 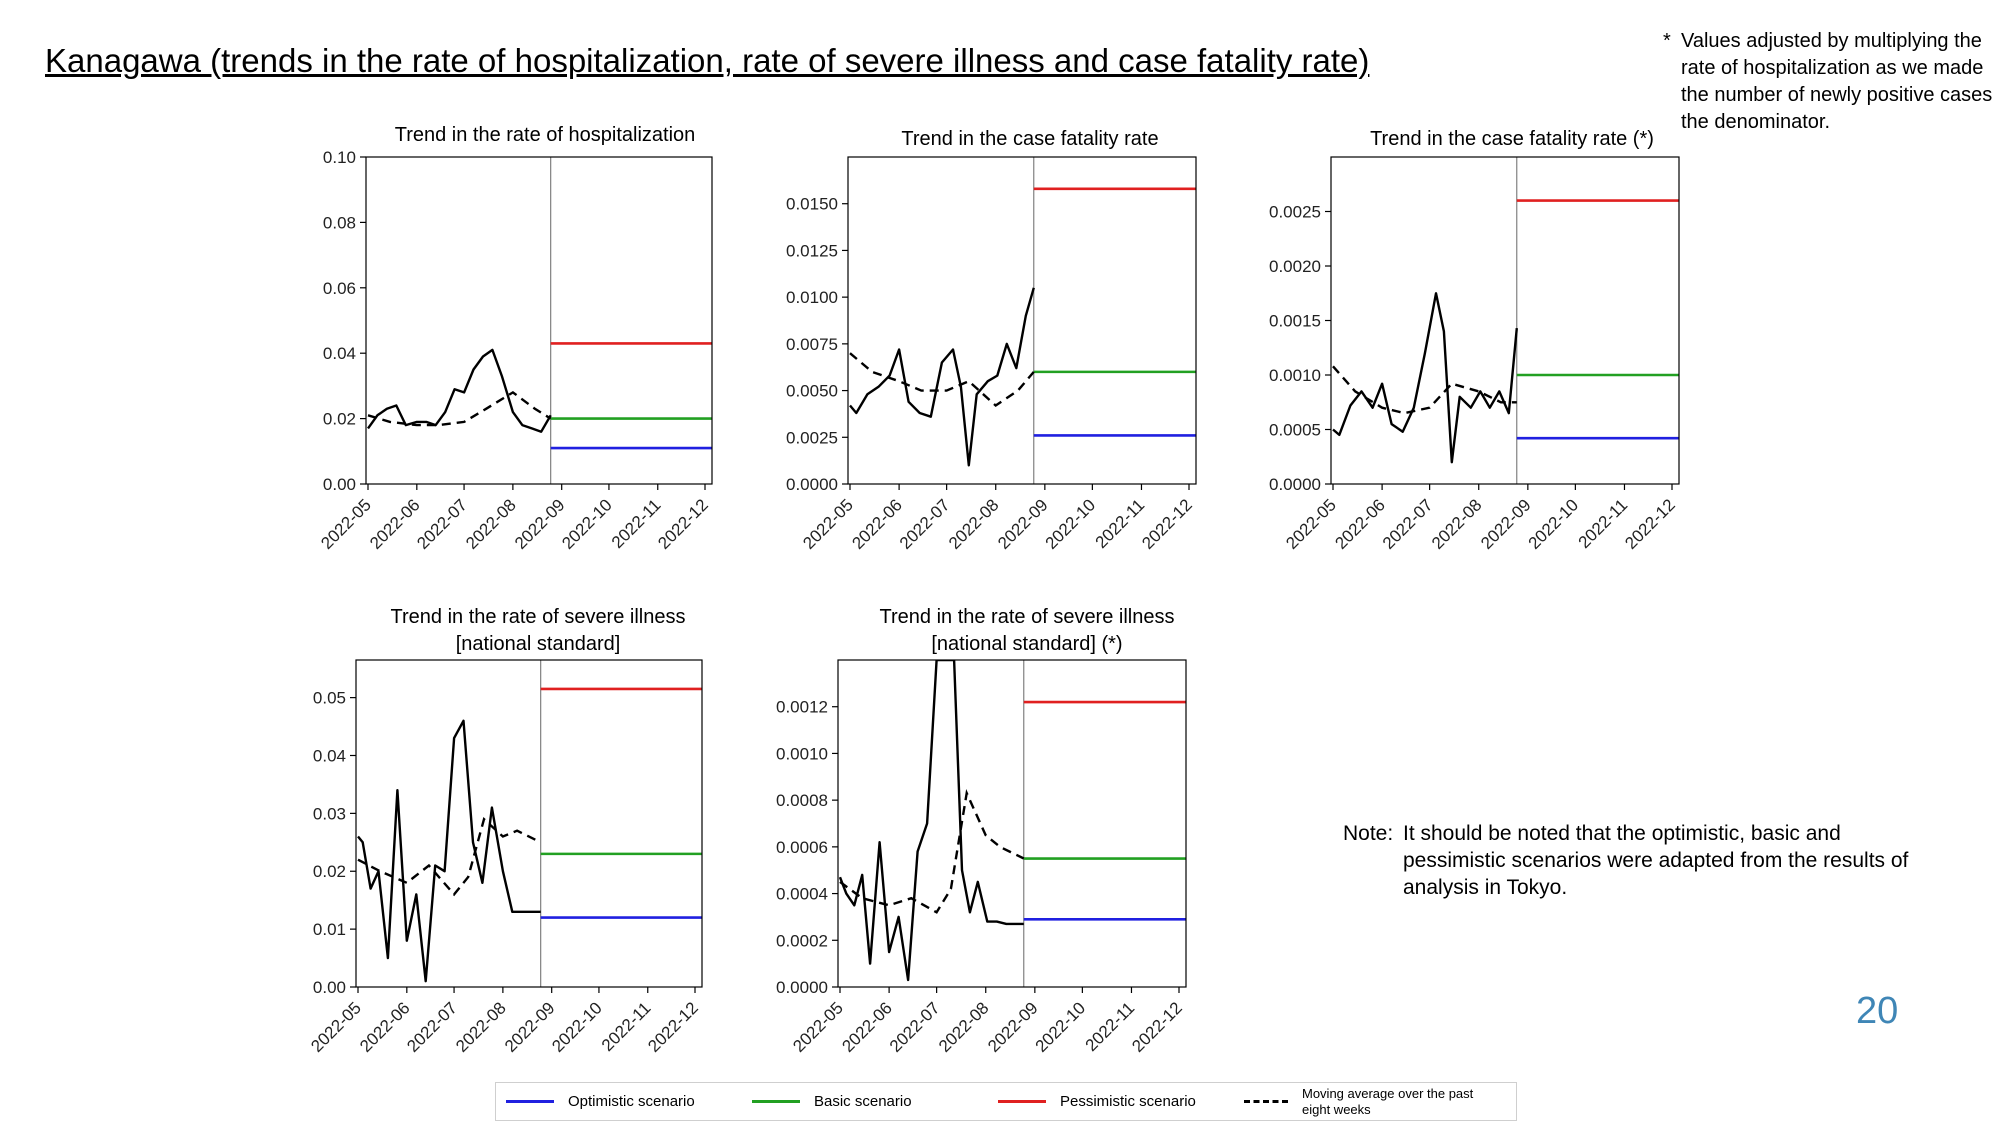 I want to click on page-number: 20, so click(x=1877, y=1011).